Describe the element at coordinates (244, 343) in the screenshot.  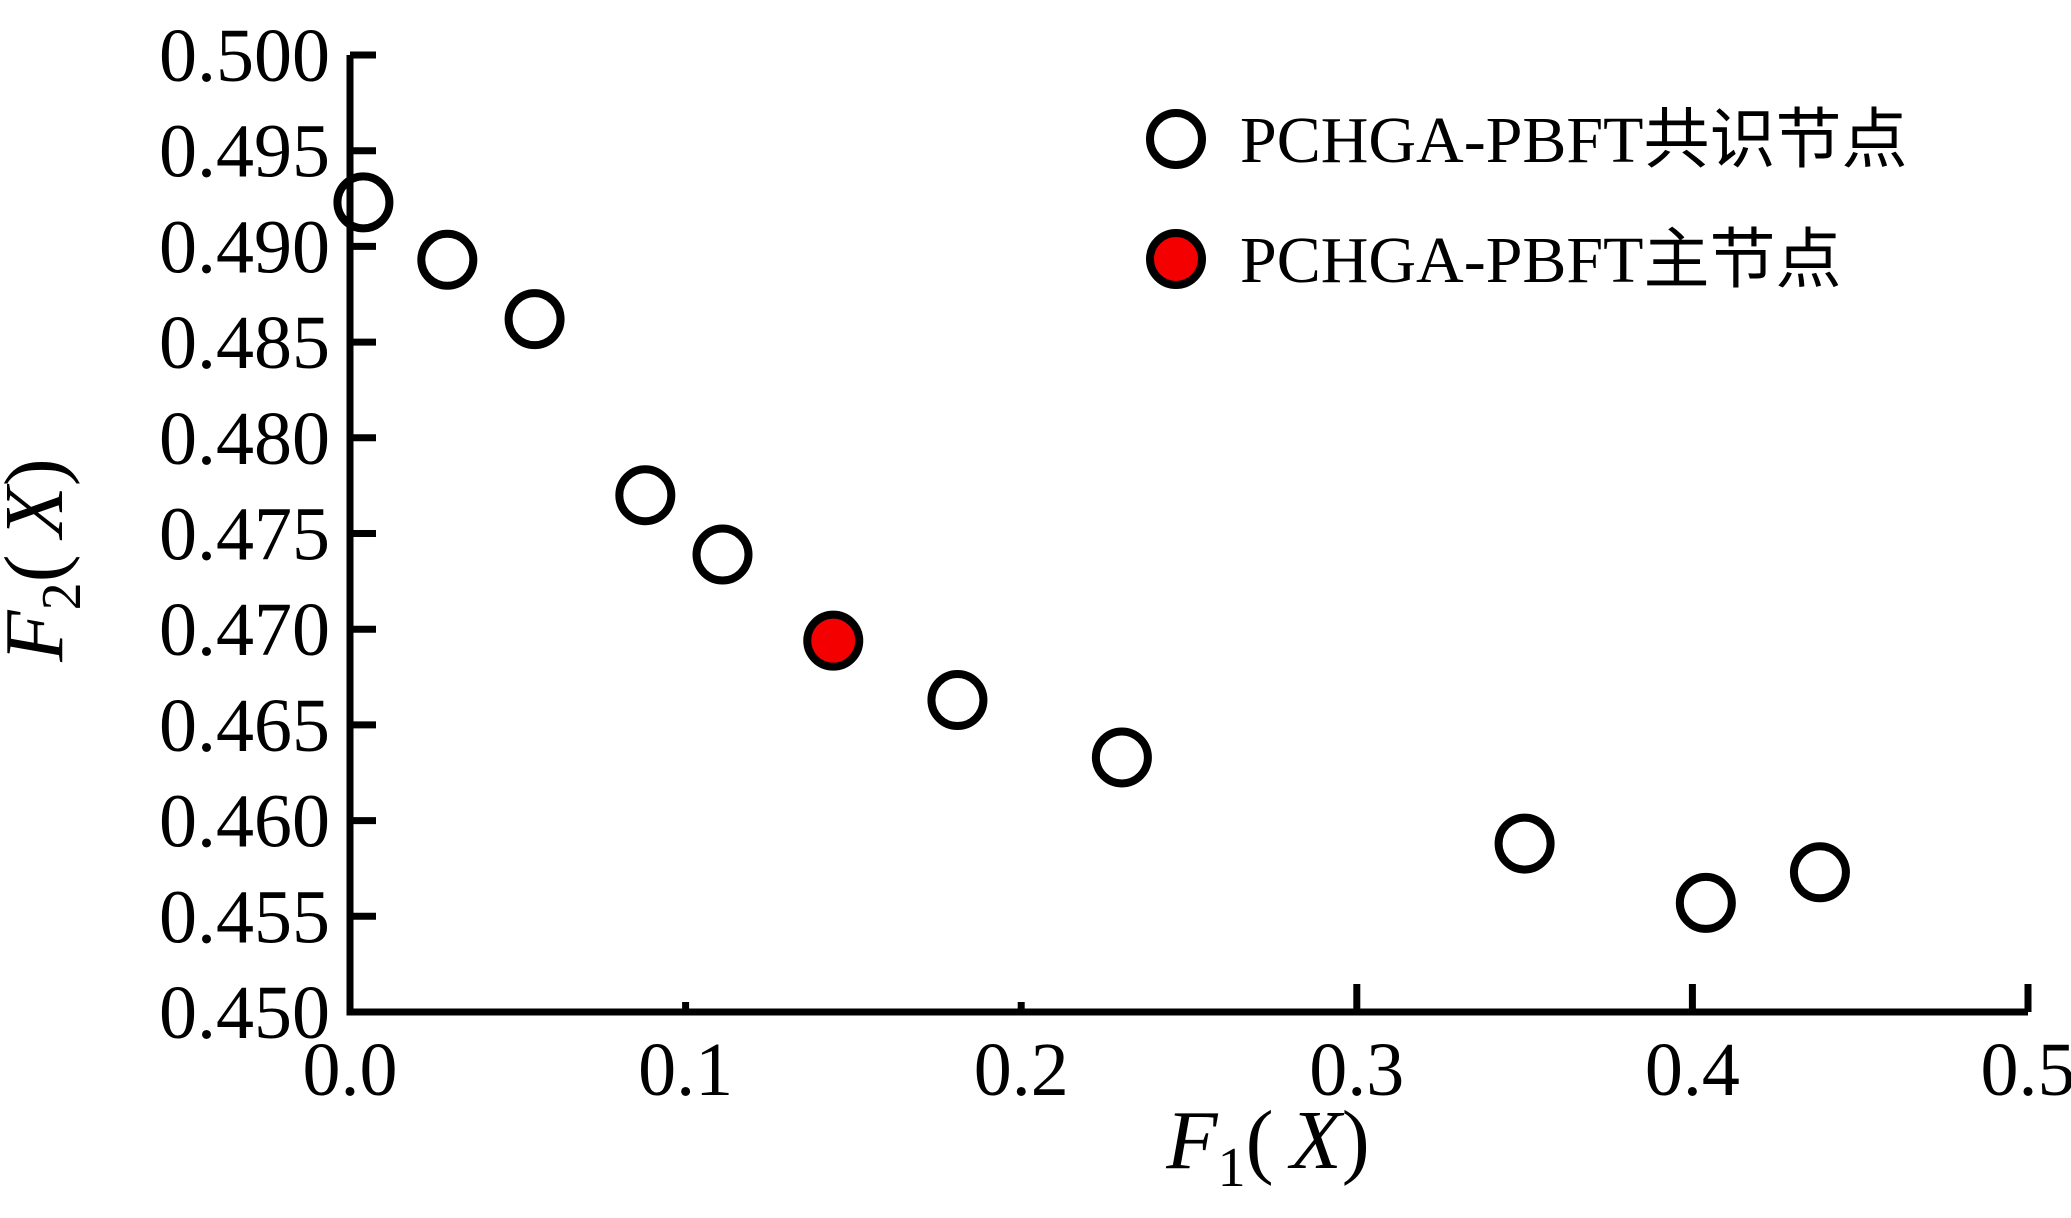
I see `y-tick-label: 0.485` at that location.